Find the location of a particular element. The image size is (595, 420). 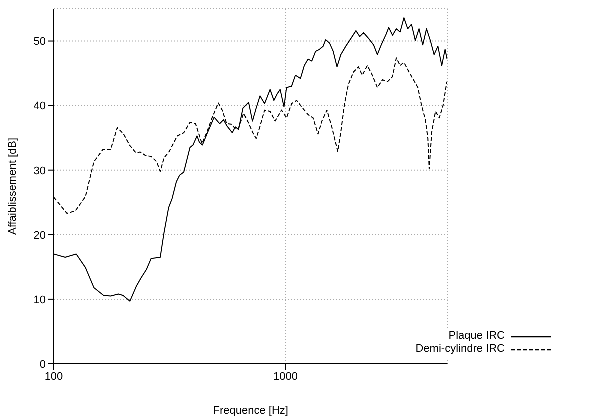

y-axis-title: Affaiblissement [dB] is located at coordinates (12, 187).